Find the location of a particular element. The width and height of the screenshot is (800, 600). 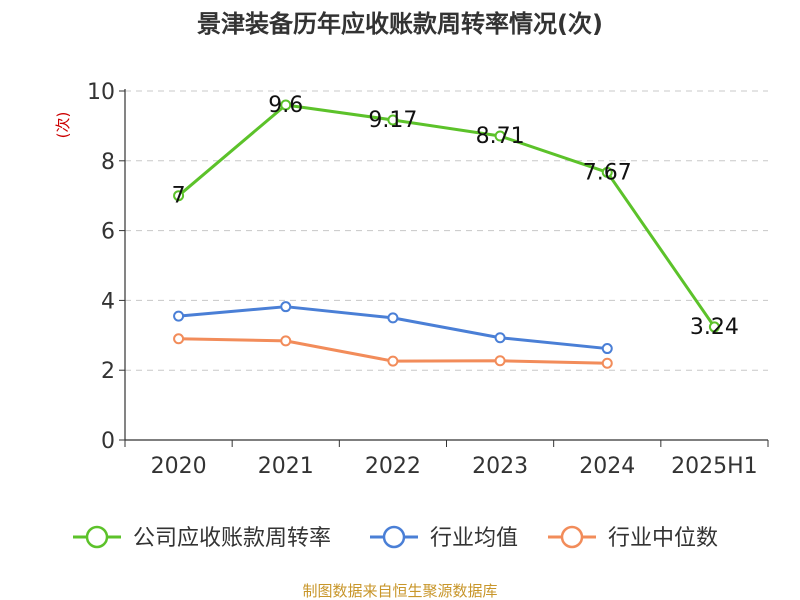

y-tick-label-10: 10 is located at coordinates (101, 92).